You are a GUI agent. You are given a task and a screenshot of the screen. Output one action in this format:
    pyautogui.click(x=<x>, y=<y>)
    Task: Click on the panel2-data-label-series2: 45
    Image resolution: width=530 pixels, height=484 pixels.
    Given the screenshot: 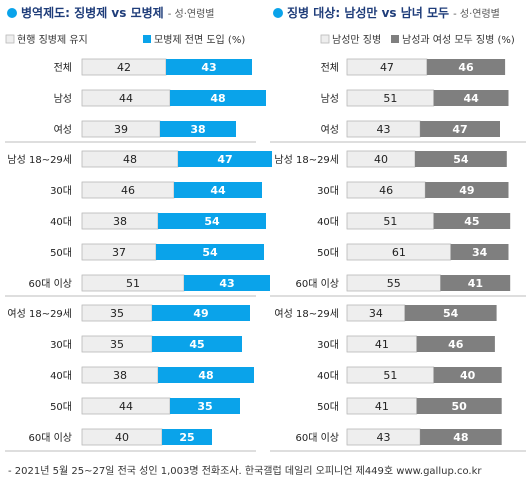 What is the action you would take?
    pyautogui.click(x=471, y=221)
    